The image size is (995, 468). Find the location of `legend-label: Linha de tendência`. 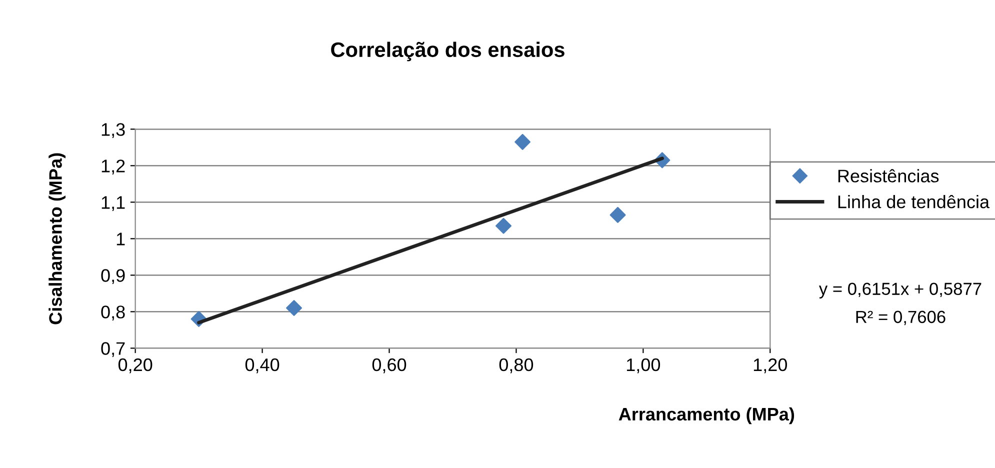

legend-label: Linha de tendência is located at coordinates (914, 201).